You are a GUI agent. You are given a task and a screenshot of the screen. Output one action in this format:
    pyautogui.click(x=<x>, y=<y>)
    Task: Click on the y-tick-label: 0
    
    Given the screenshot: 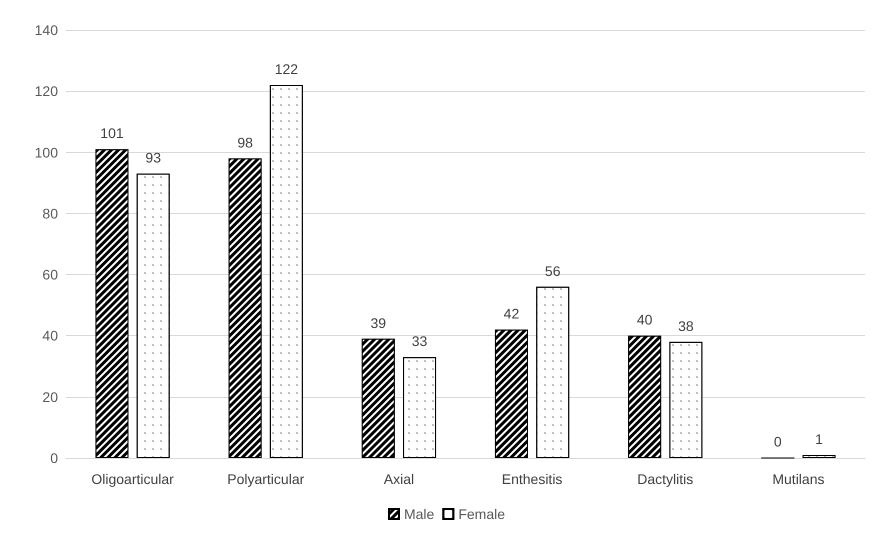 What is the action you would take?
    pyautogui.click(x=54, y=458)
    